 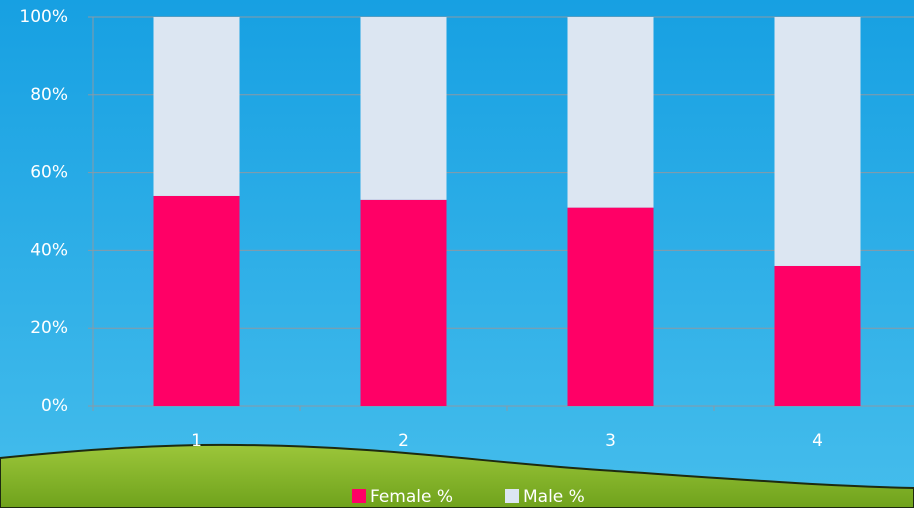 What do you see at coordinates (610, 441) in the screenshot?
I see `x-tick-label: 3` at bounding box center [610, 441].